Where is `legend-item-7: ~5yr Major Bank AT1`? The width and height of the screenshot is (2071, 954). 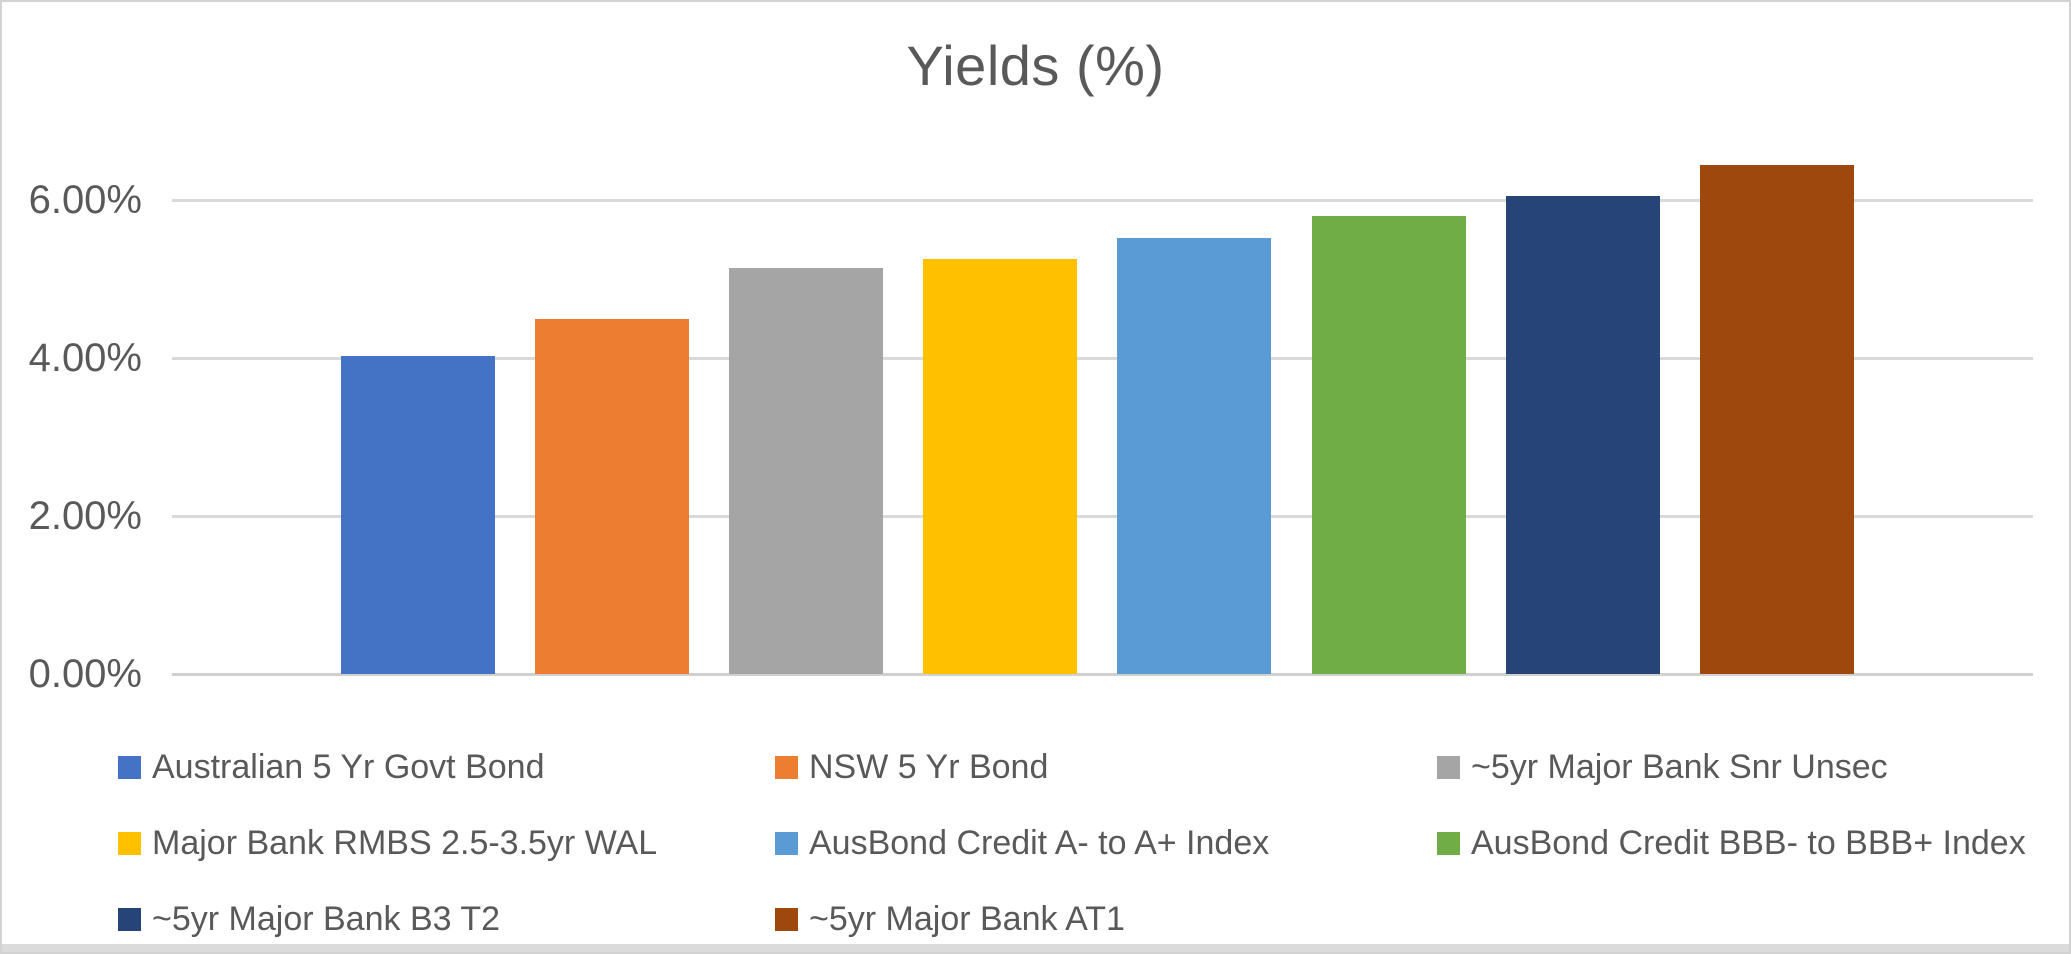
legend-item-7: ~5yr Major Bank AT1 is located at coordinates (950, 919).